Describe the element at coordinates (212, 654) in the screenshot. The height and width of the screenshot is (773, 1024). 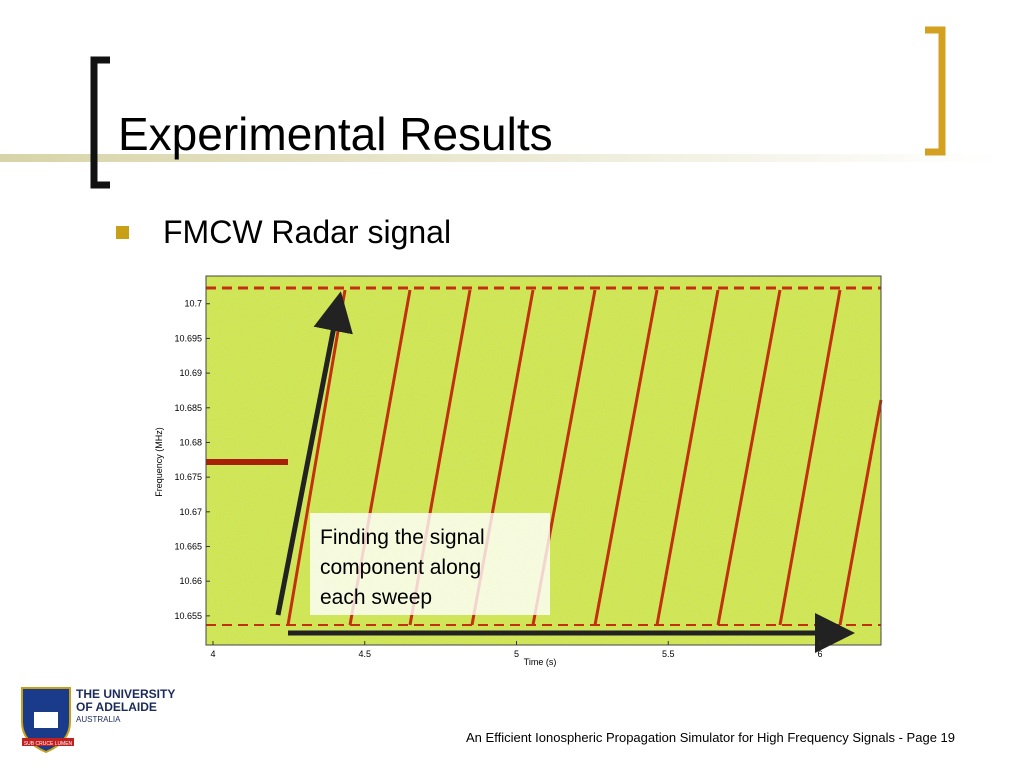
I see `x-tick-label: 4` at that location.